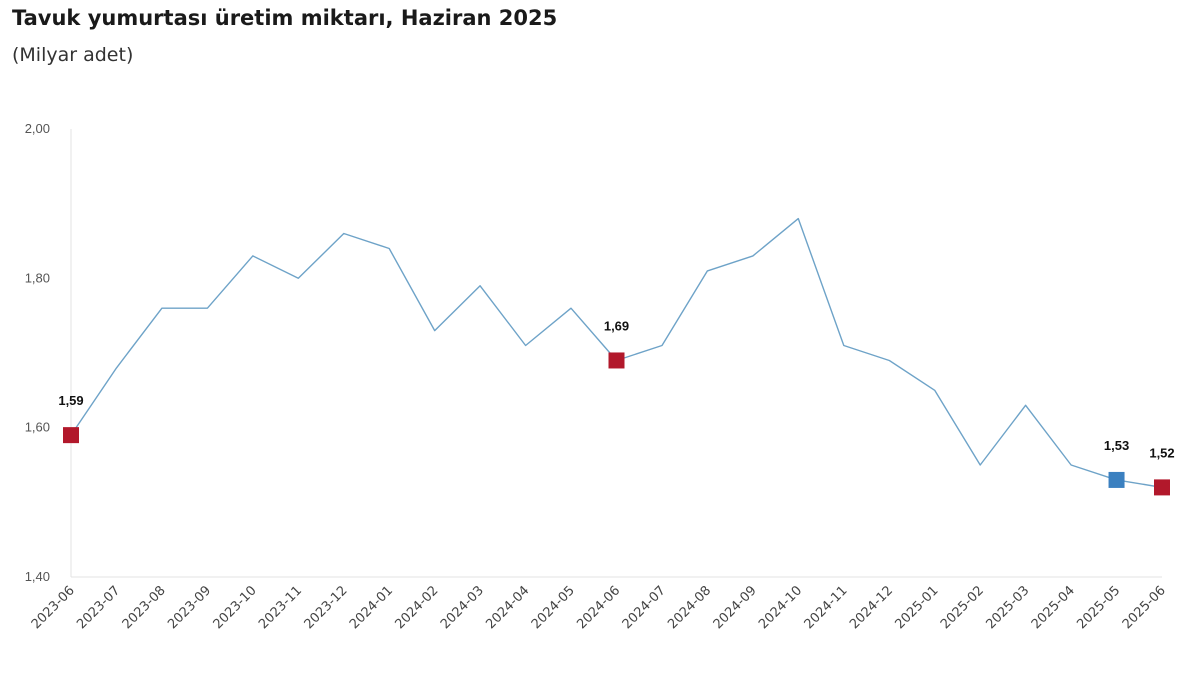 This screenshot has width=1200, height=675. I want to click on data-label: 1,69, so click(616, 325).